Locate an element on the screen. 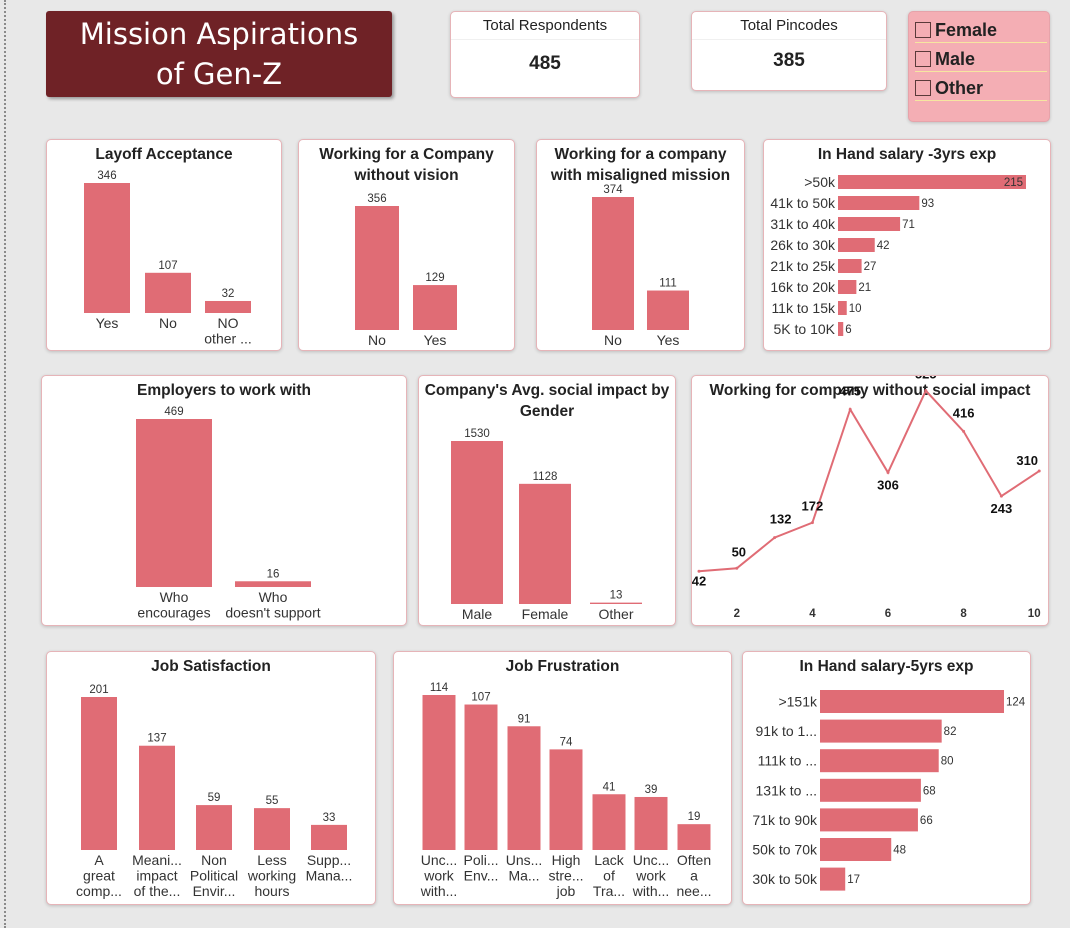 This screenshot has width=1070, height=928. category-label: 11k to 15k is located at coordinates (803, 308).